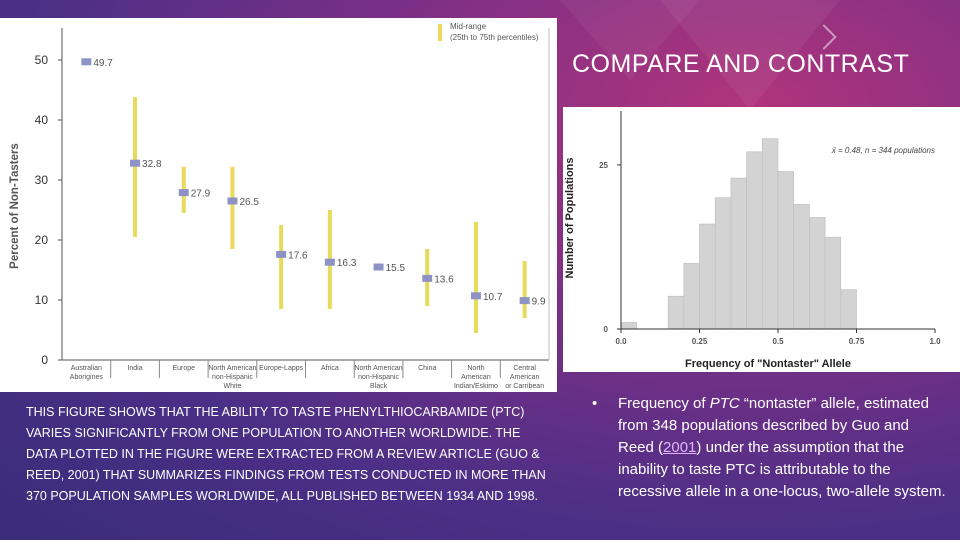 This screenshot has height=540, width=960. I want to click on y-tick-label: 25, so click(603, 165).